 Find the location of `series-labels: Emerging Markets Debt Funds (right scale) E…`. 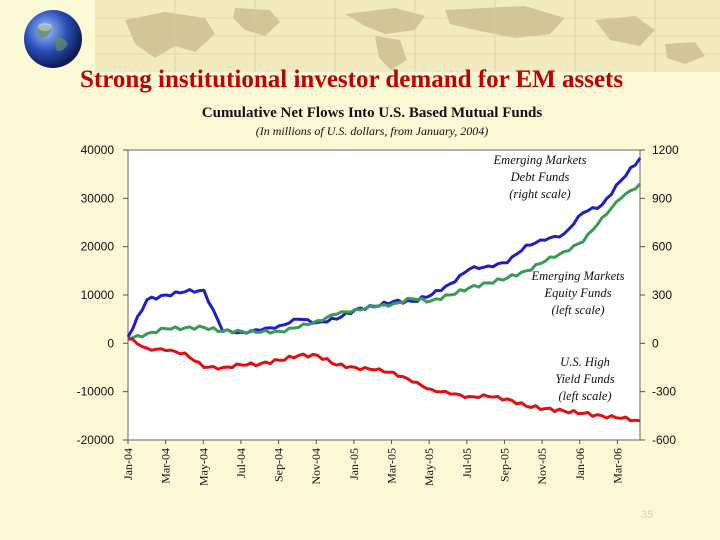

series-labels: Emerging Markets Debt Funds (right scale) E… is located at coordinates (559, 278).